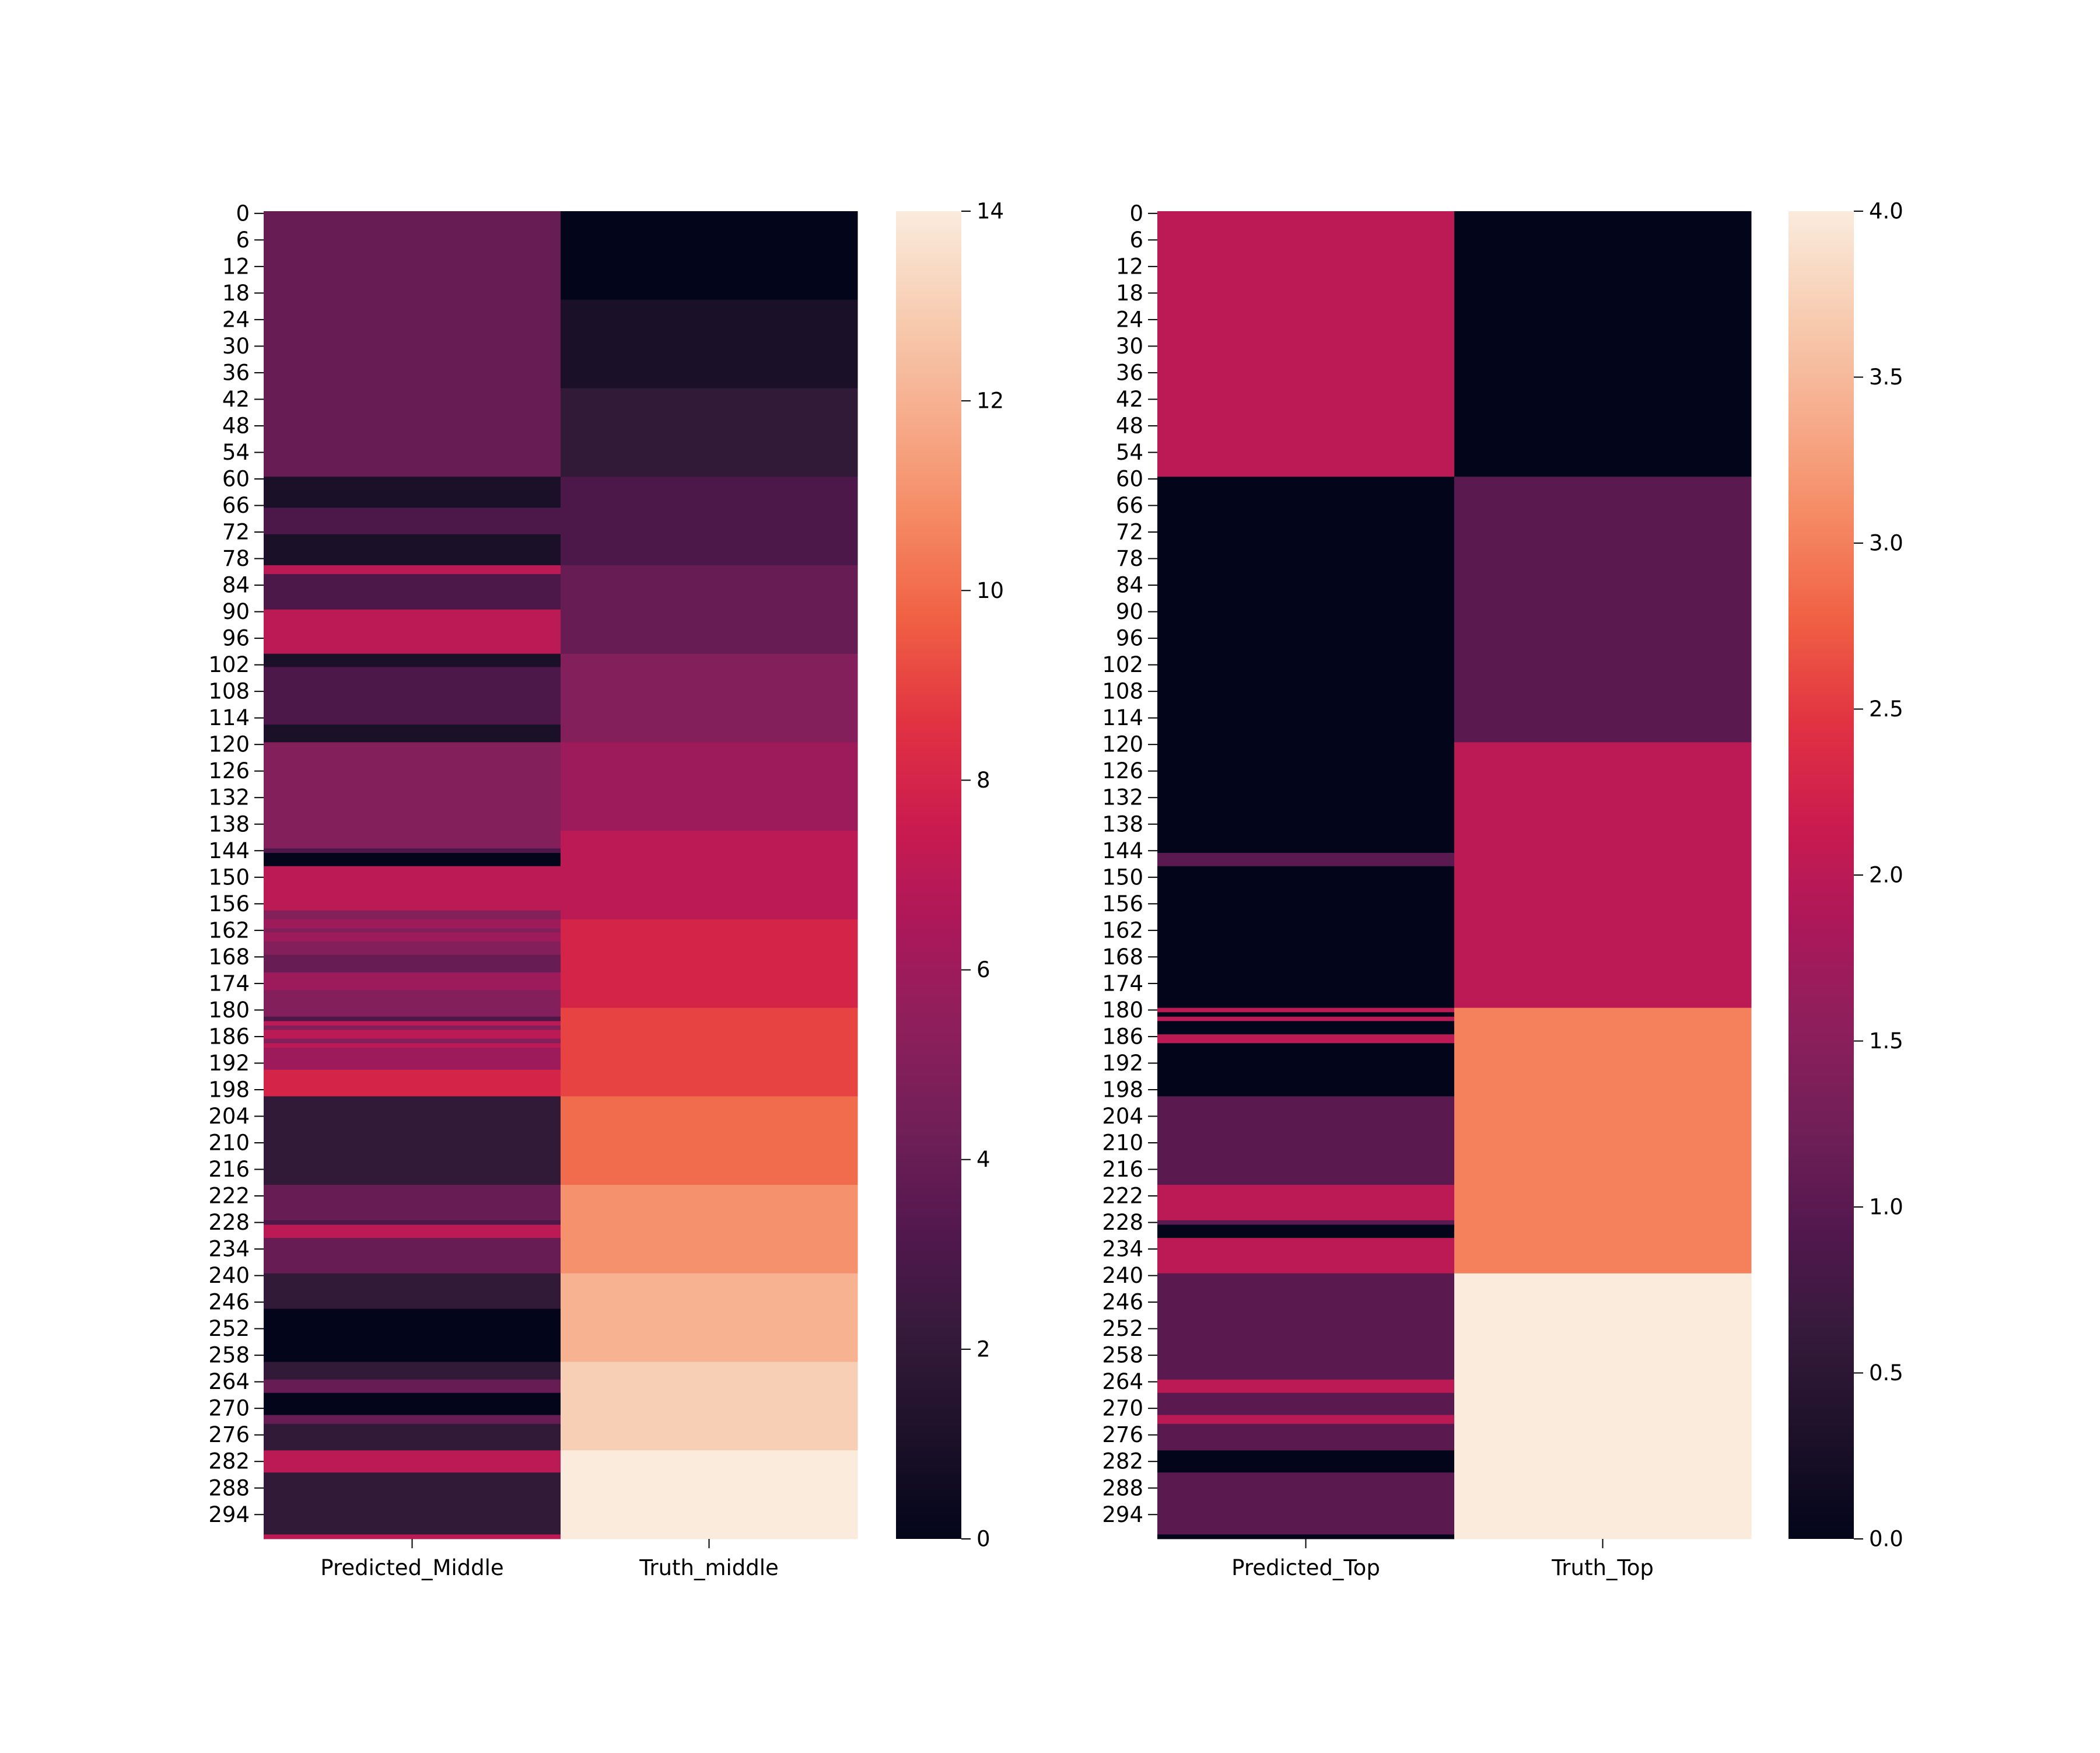 The image size is (2100, 1753). What do you see at coordinates (1129, 585) in the screenshot?
I see `y-tick-label: 84` at bounding box center [1129, 585].